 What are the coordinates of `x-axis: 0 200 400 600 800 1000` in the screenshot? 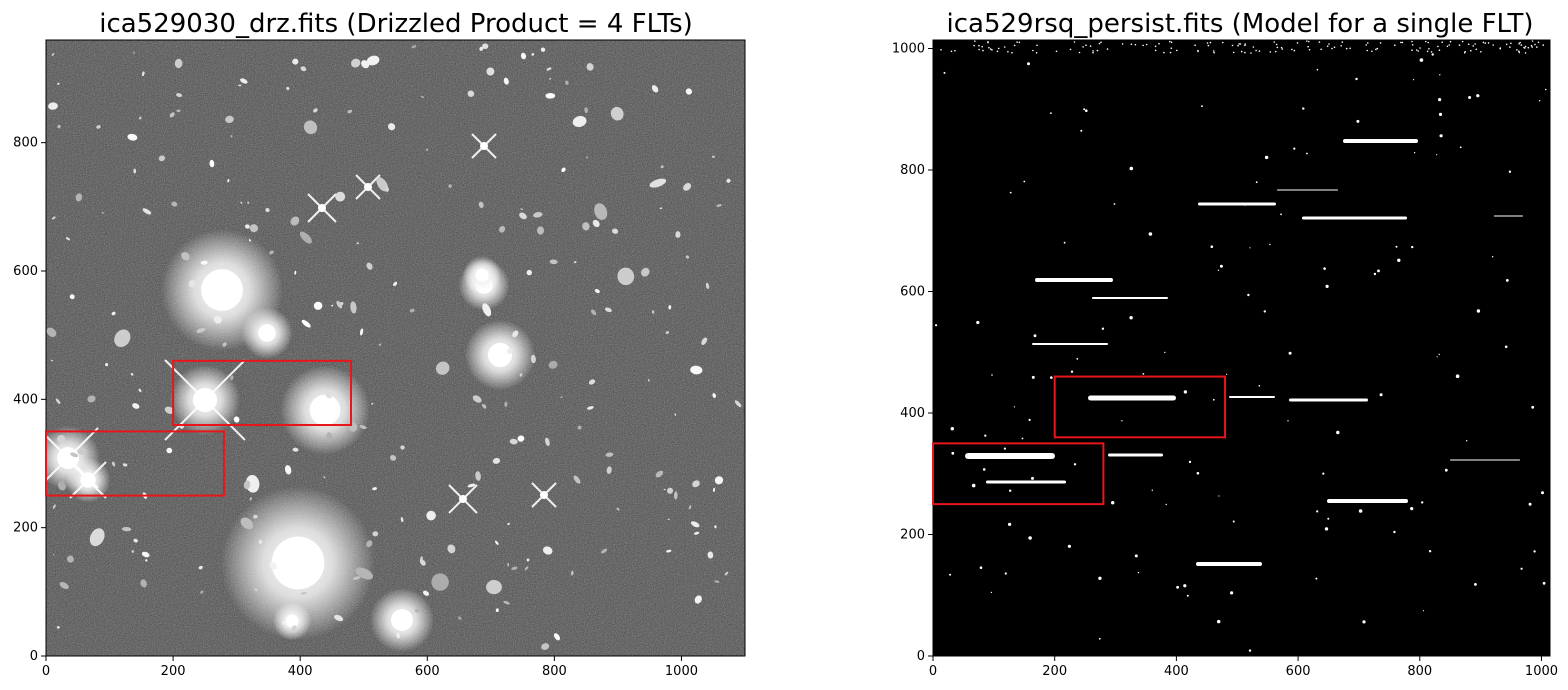 It's located at (1243, 667).